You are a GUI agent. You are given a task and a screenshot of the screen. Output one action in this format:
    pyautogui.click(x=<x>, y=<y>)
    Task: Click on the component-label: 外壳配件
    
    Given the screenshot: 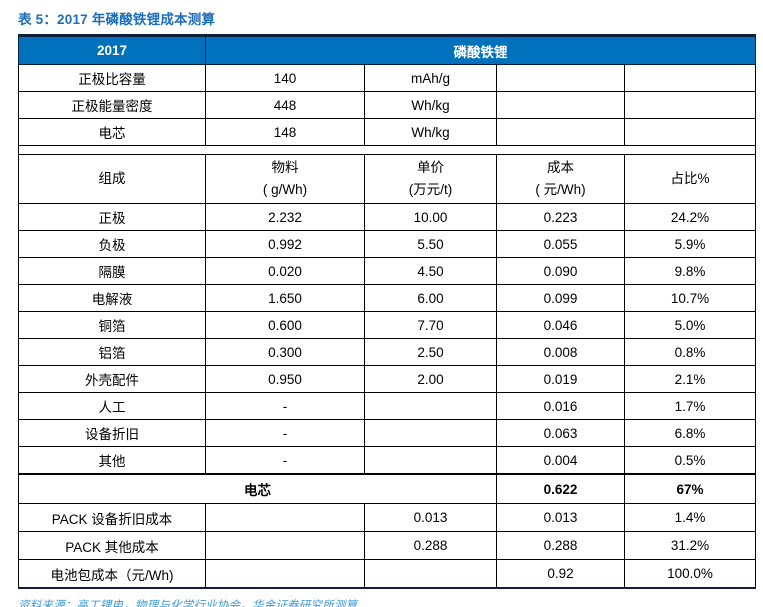 What is the action you would take?
    pyautogui.click(x=112, y=379)
    